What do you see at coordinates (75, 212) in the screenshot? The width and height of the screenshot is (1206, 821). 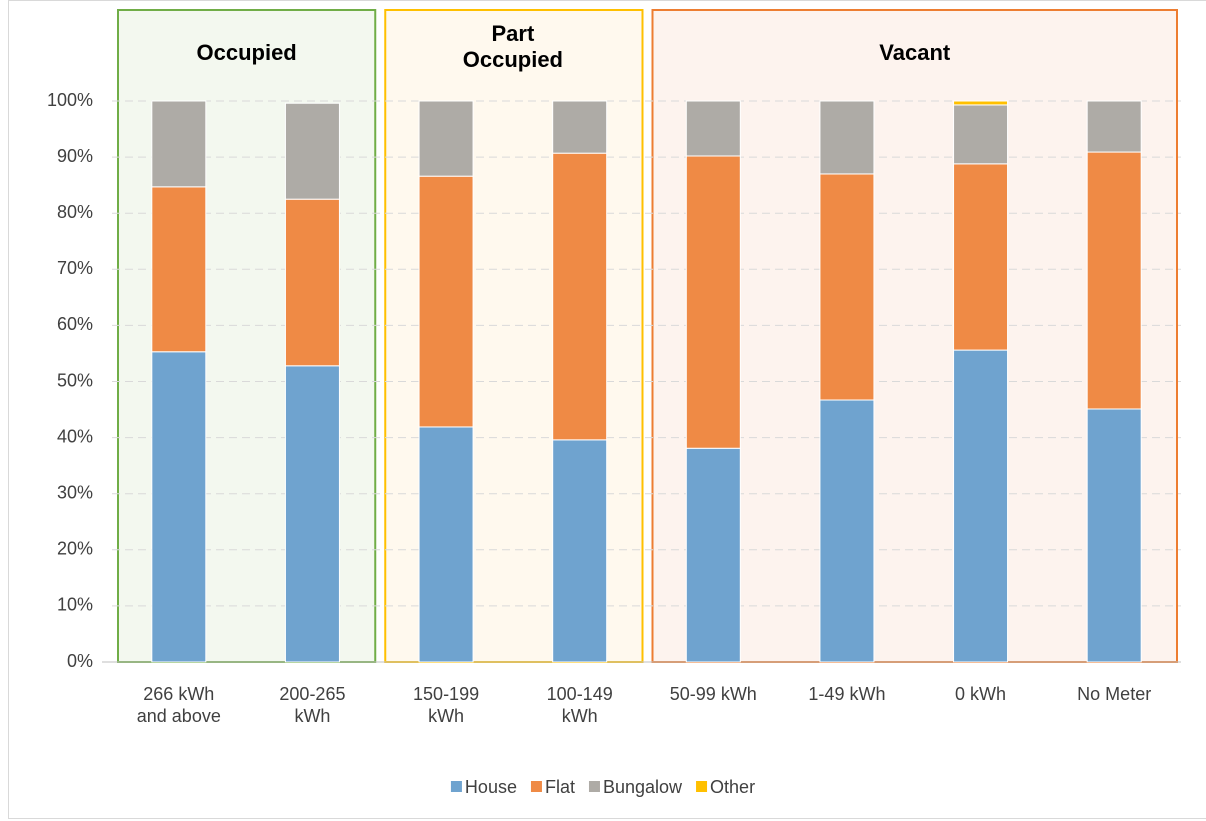 I see `y-tick-label: 80%` at bounding box center [75, 212].